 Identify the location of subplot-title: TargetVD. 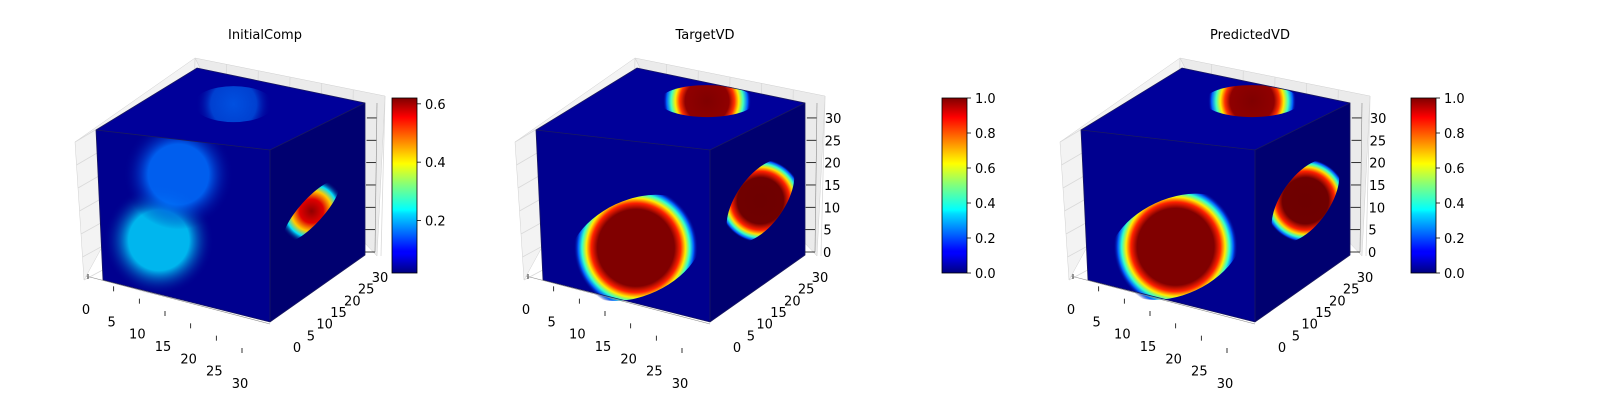
(704, 35).